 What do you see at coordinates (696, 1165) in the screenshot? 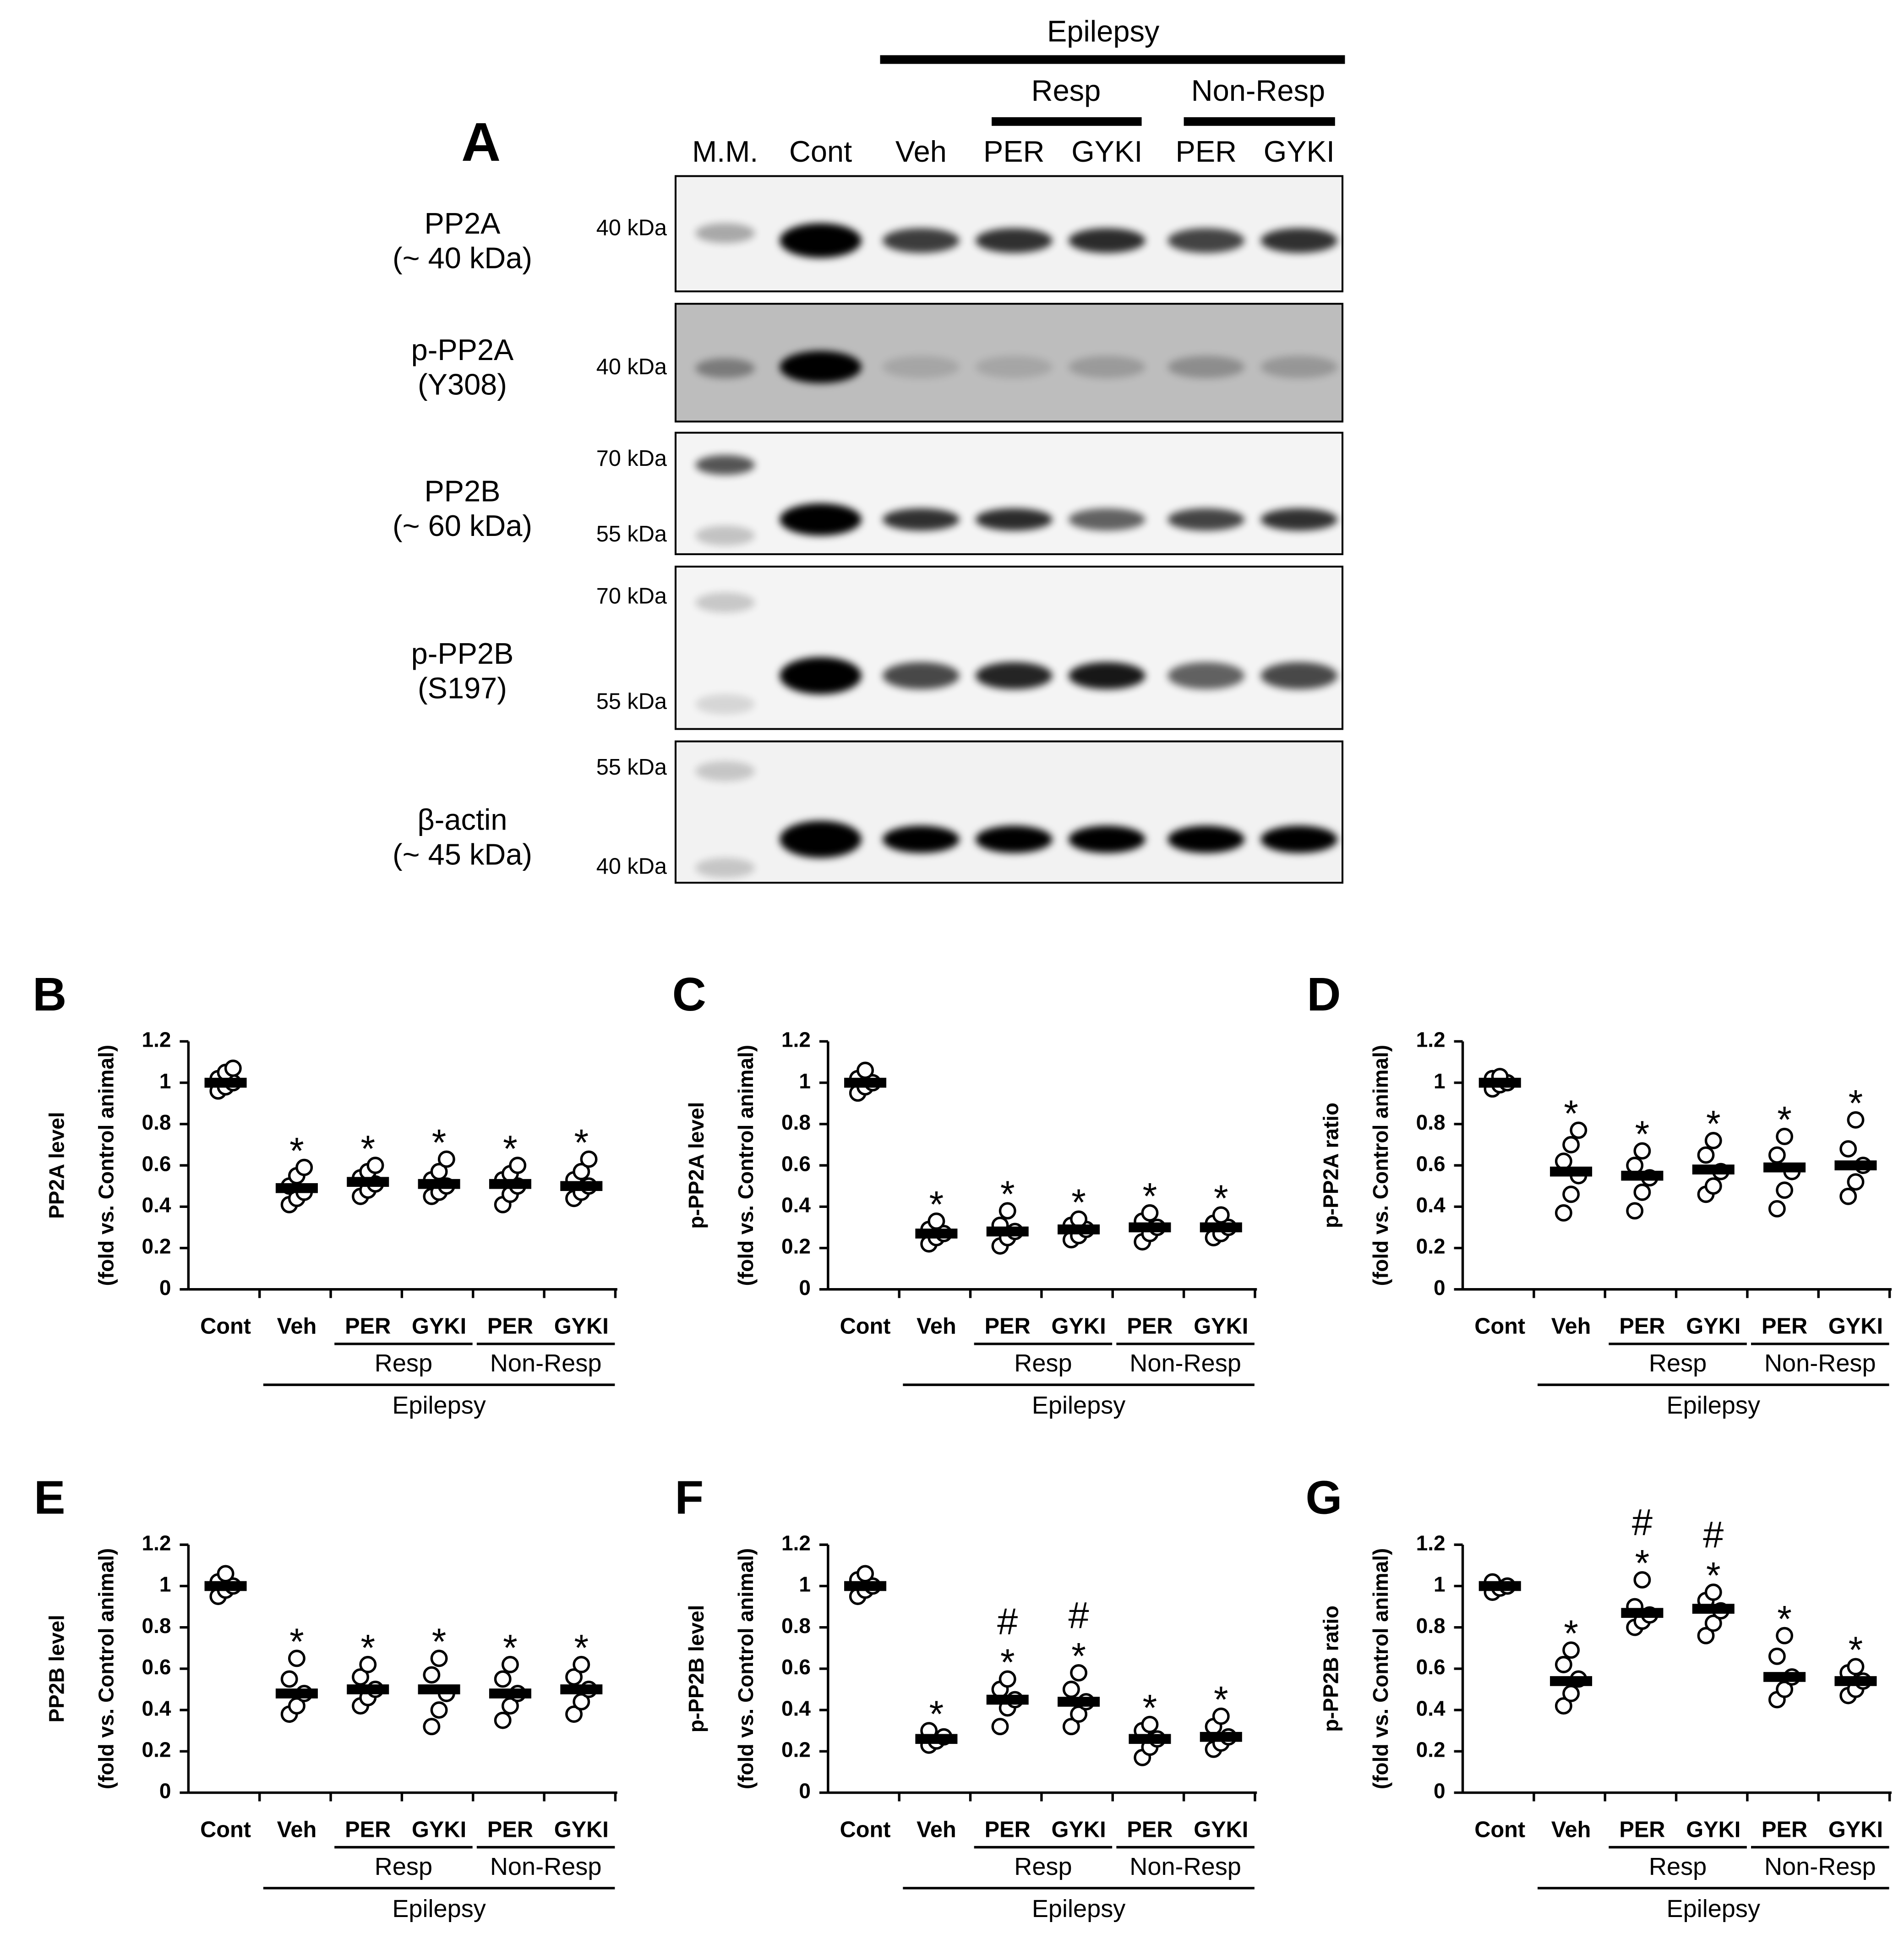
I see `y-axis-label: p-PP2A level` at bounding box center [696, 1165].